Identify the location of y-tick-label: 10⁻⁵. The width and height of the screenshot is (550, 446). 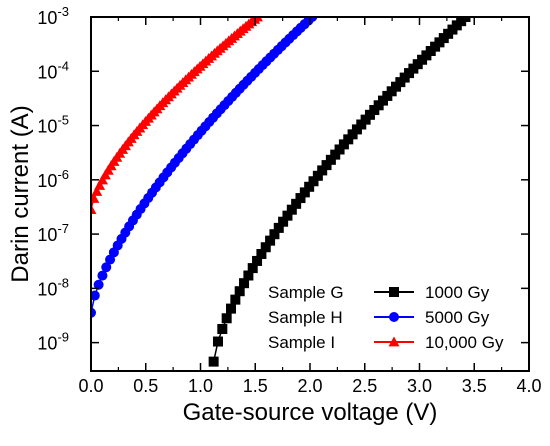
(53, 125).